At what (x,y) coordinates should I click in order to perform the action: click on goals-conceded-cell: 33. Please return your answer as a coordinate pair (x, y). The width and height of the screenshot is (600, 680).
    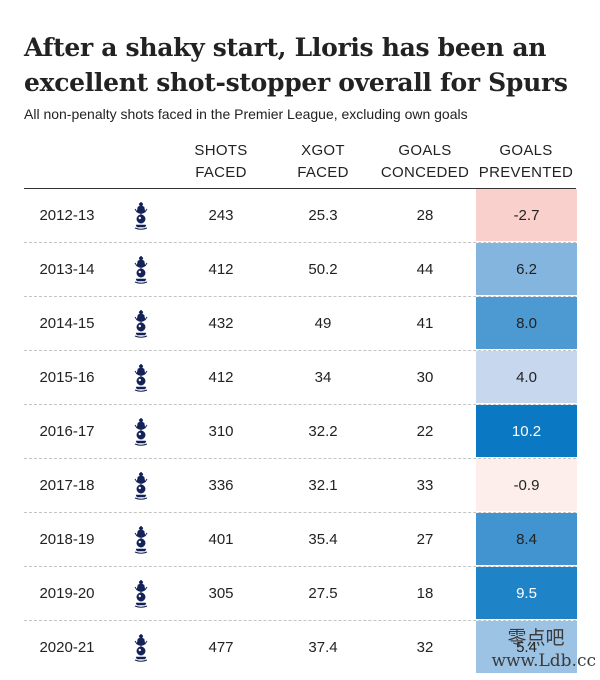
    Looking at the image, I should click on (425, 485).